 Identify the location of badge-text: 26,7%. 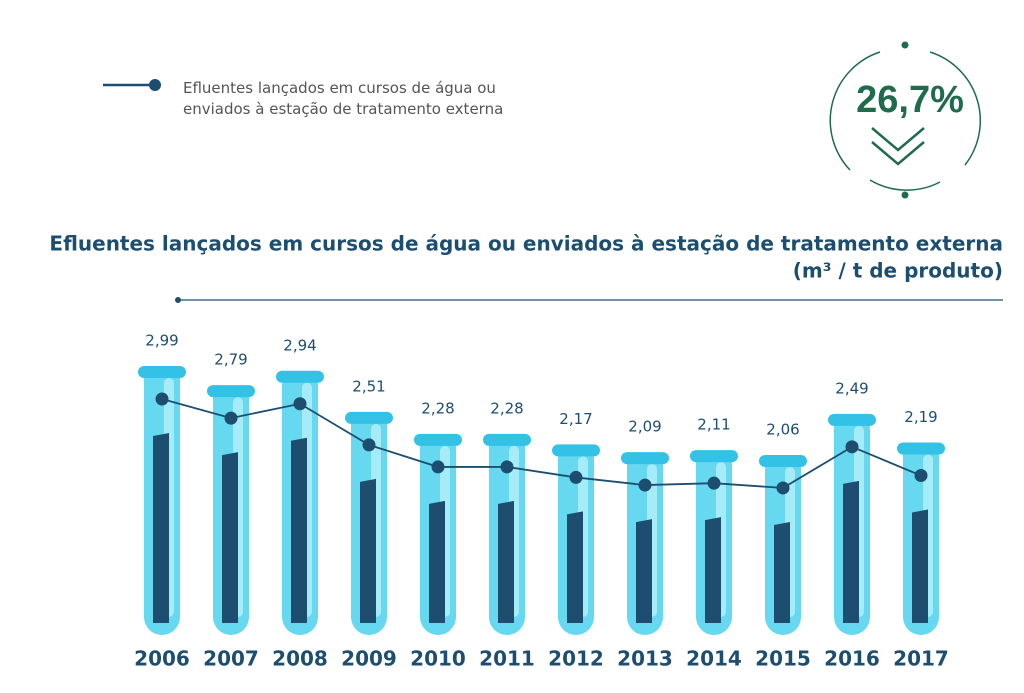
(910, 100).